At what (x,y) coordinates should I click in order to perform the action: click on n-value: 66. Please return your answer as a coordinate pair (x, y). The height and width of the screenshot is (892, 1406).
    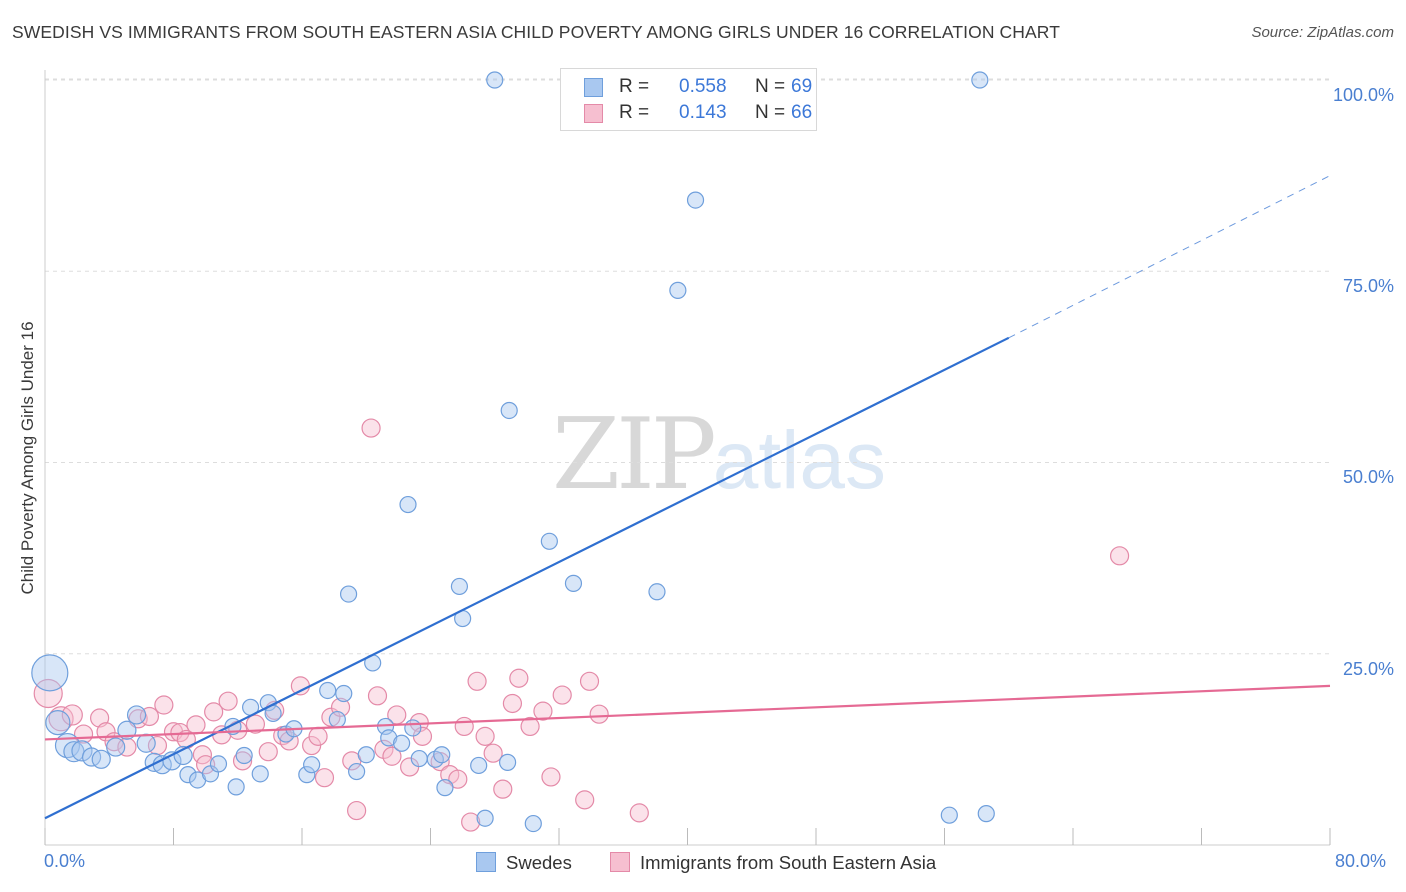
    Looking at the image, I should click on (802, 112).